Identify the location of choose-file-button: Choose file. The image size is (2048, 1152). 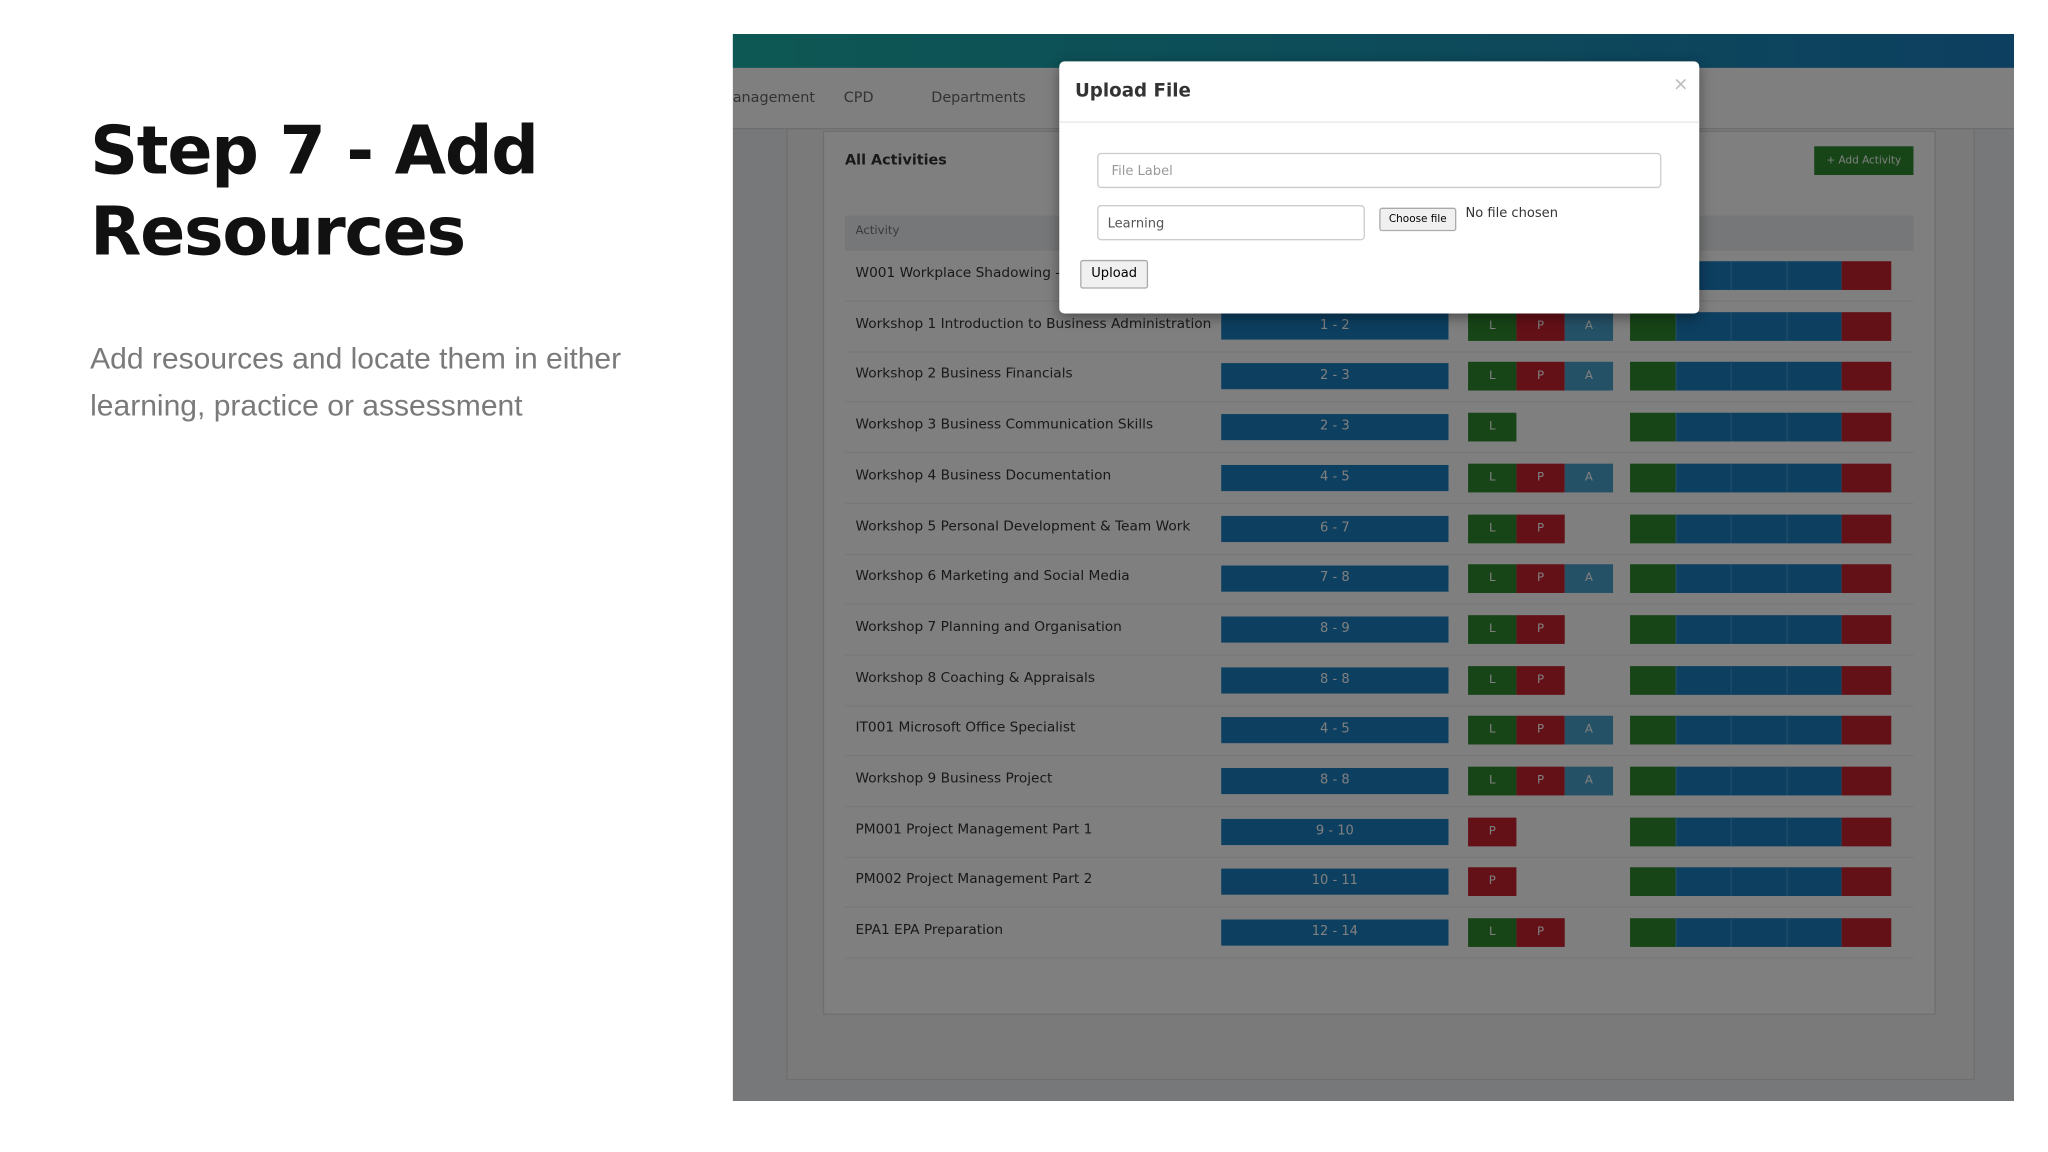
(1418, 219).